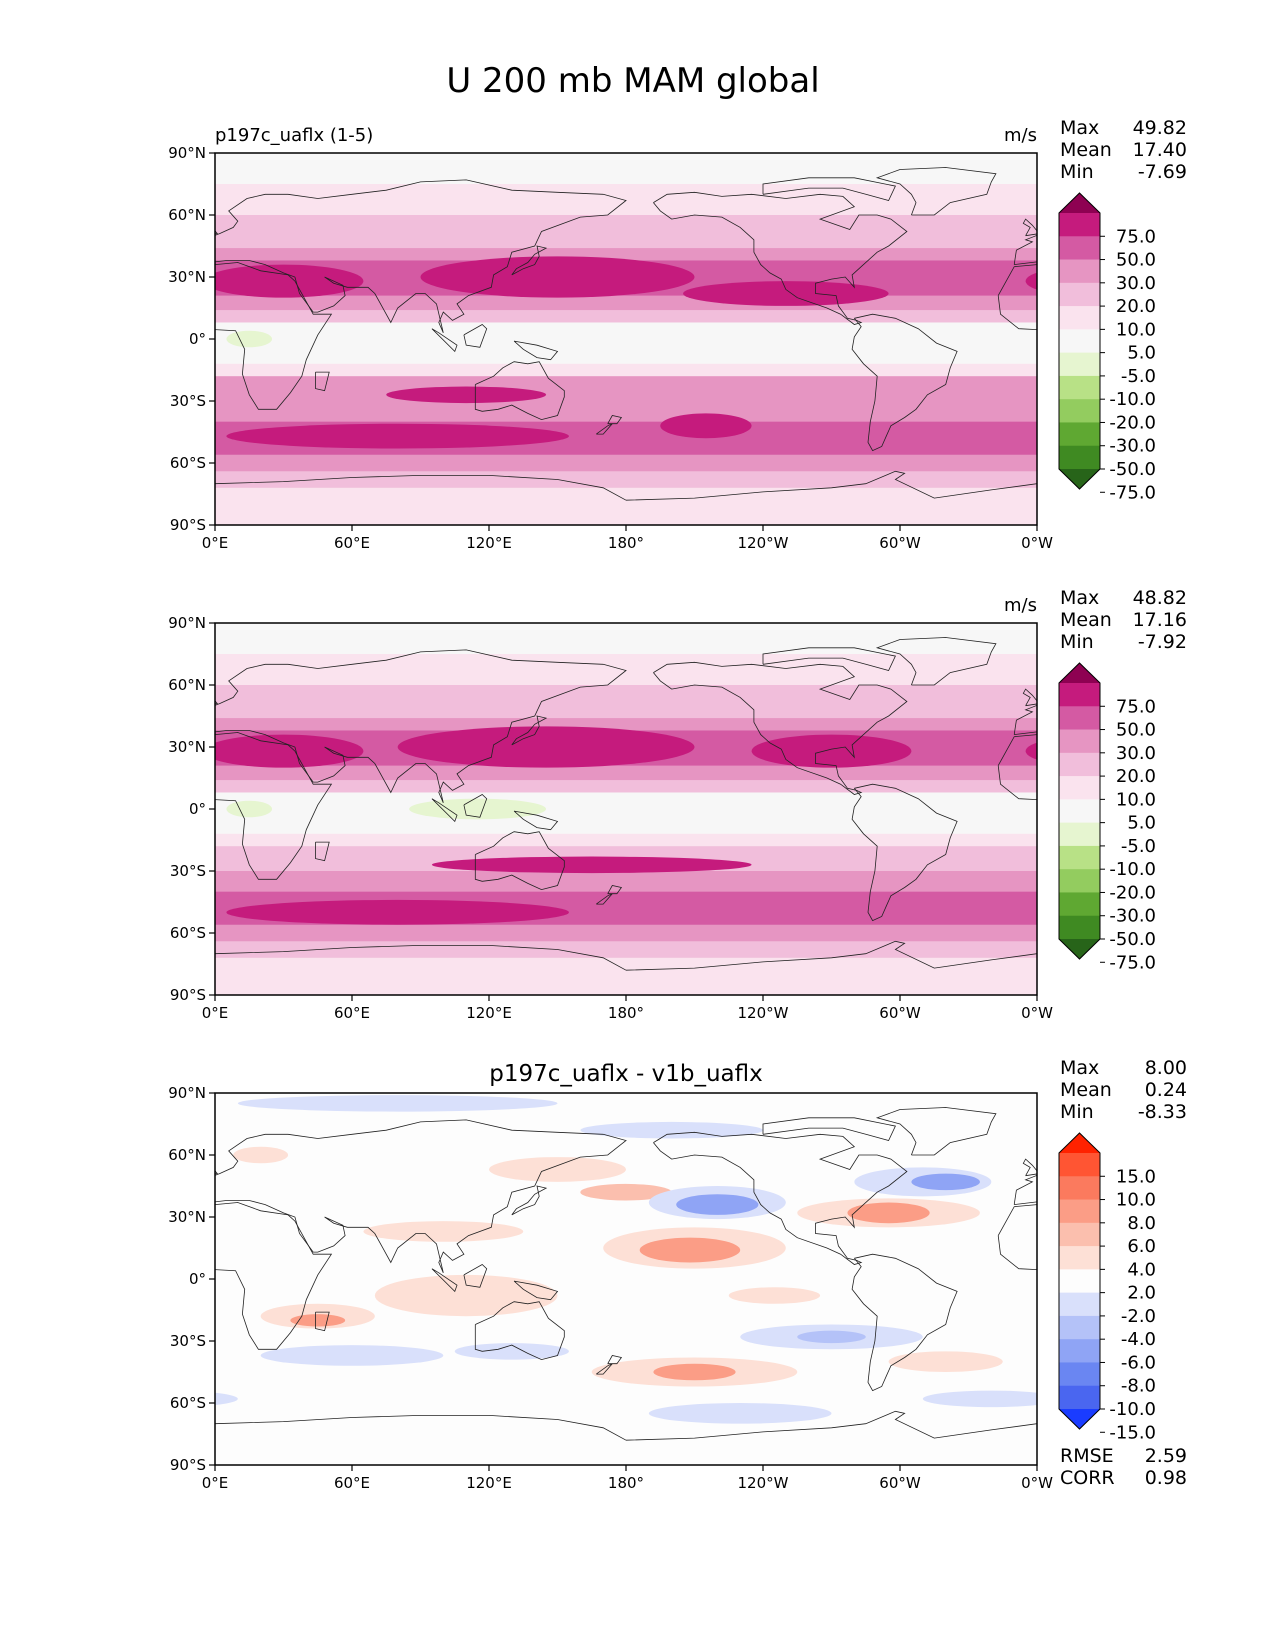  What do you see at coordinates (1138, 1339) in the screenshot?
I see `colorbar-tick-label: -4.0` at bounding box center [1138, 1339].